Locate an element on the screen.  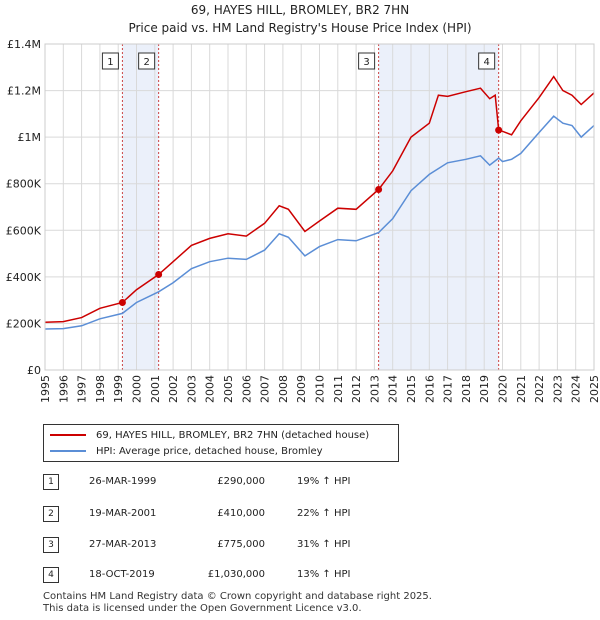
x-tick-label: 2010 is located at coordinates (320, 389).